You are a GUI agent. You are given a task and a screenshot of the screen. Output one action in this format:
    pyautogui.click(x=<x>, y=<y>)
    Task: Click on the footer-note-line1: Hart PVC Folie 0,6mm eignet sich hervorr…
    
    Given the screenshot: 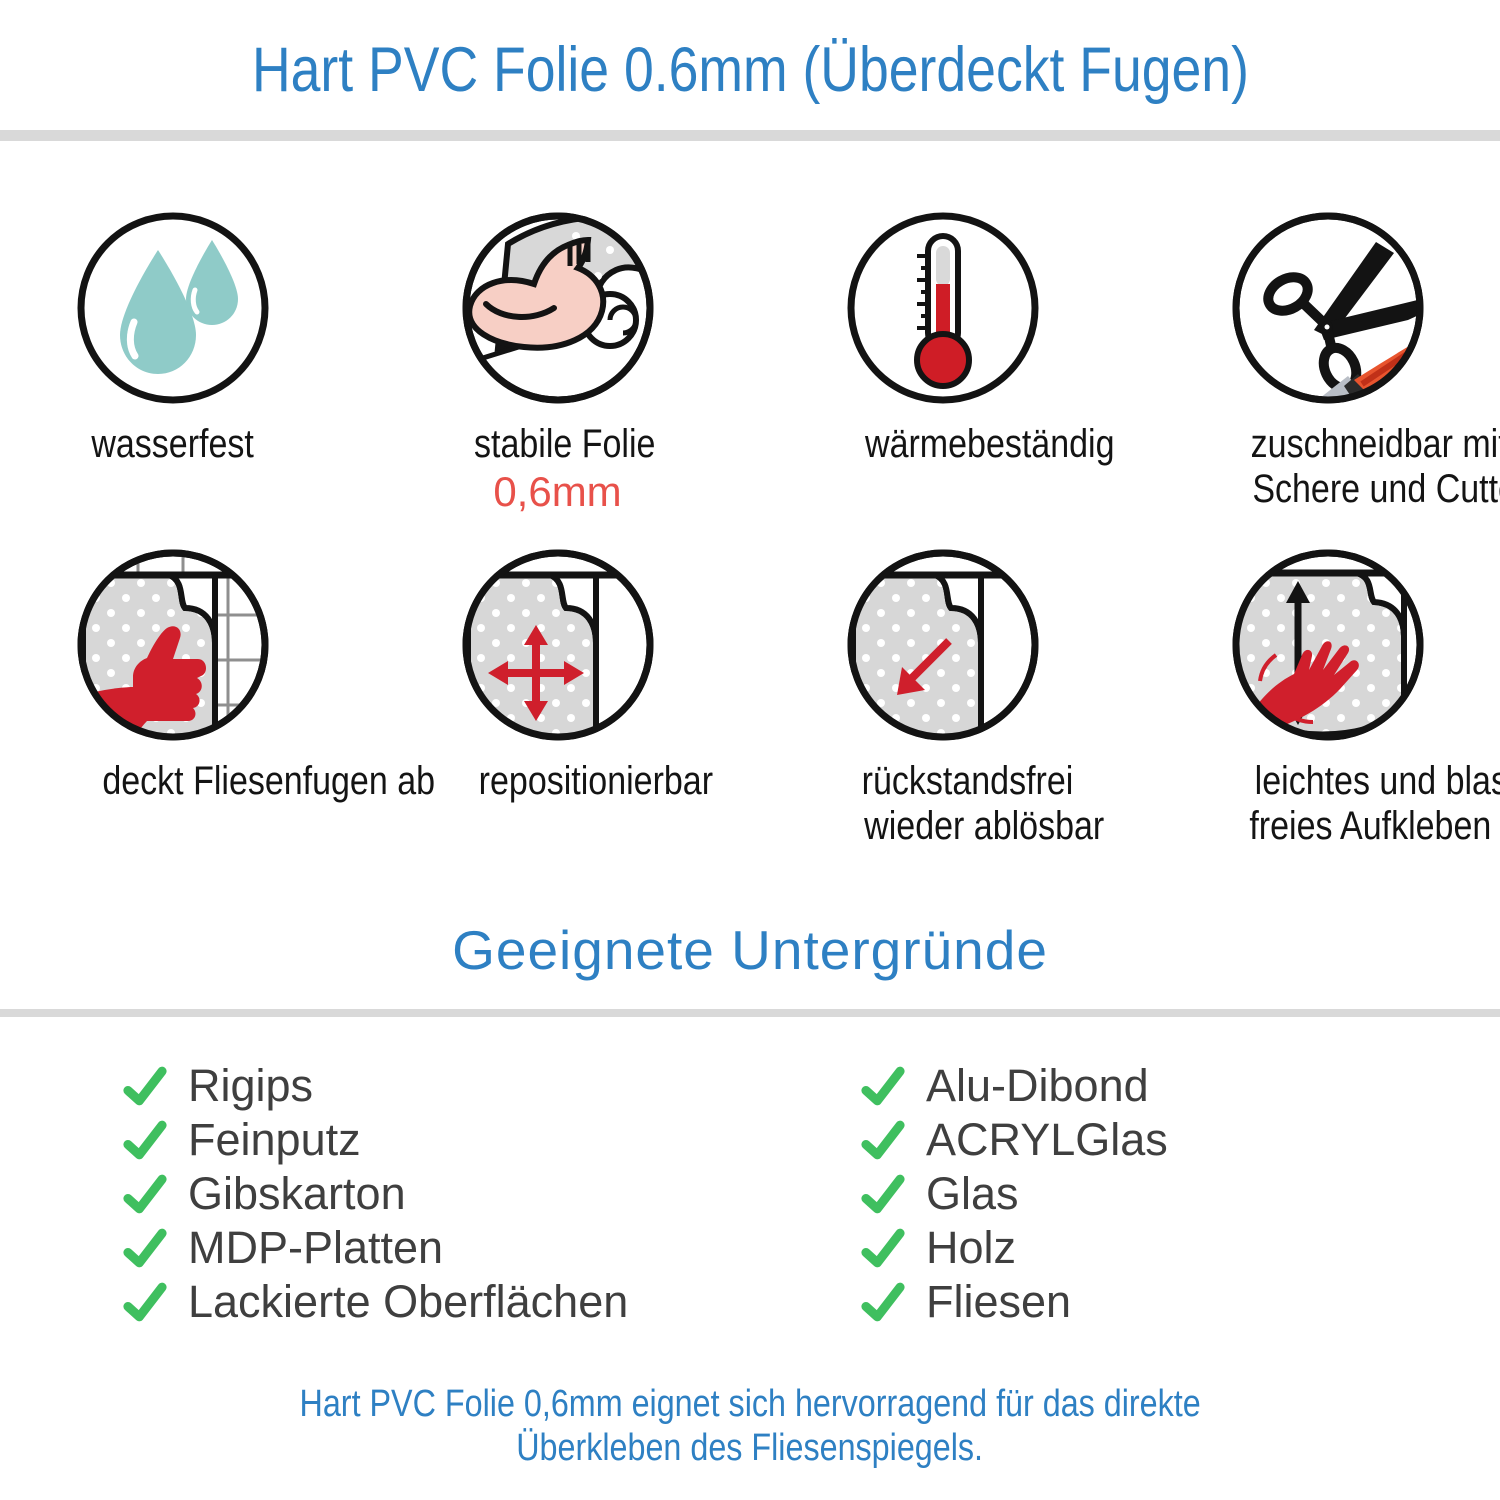 What is the action you would take?
    pyautogui.click(x=750, y=1404)
    